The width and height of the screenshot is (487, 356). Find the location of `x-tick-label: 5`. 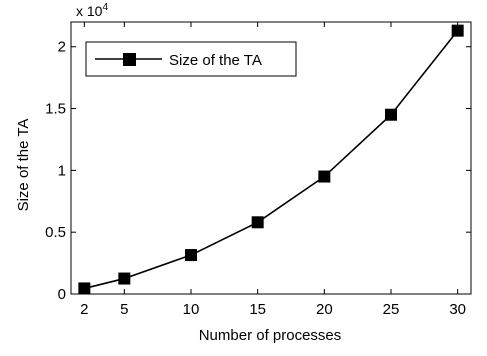

x-tick-label: 5 is located at coordinates (124, 309).